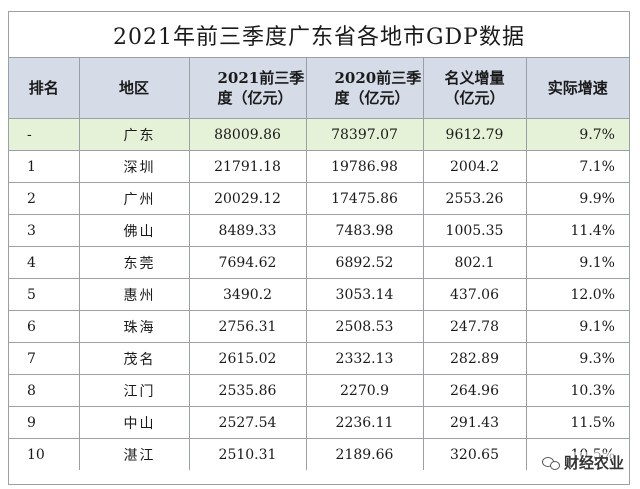  I want to click on cell-gdp2021: 21791.18, so click(247, 166).